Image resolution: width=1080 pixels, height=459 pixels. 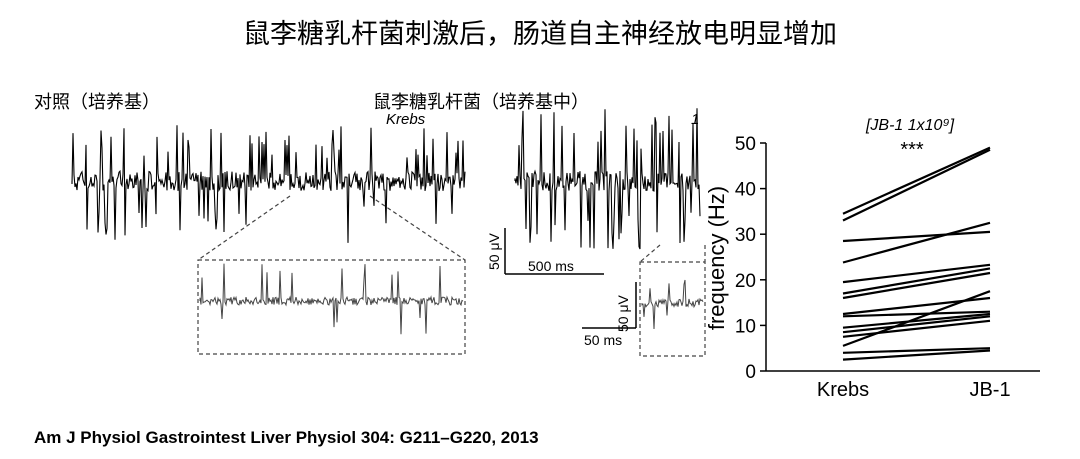 I want to click on control-label: 对照（培养基）, so click(x=97, y=102).